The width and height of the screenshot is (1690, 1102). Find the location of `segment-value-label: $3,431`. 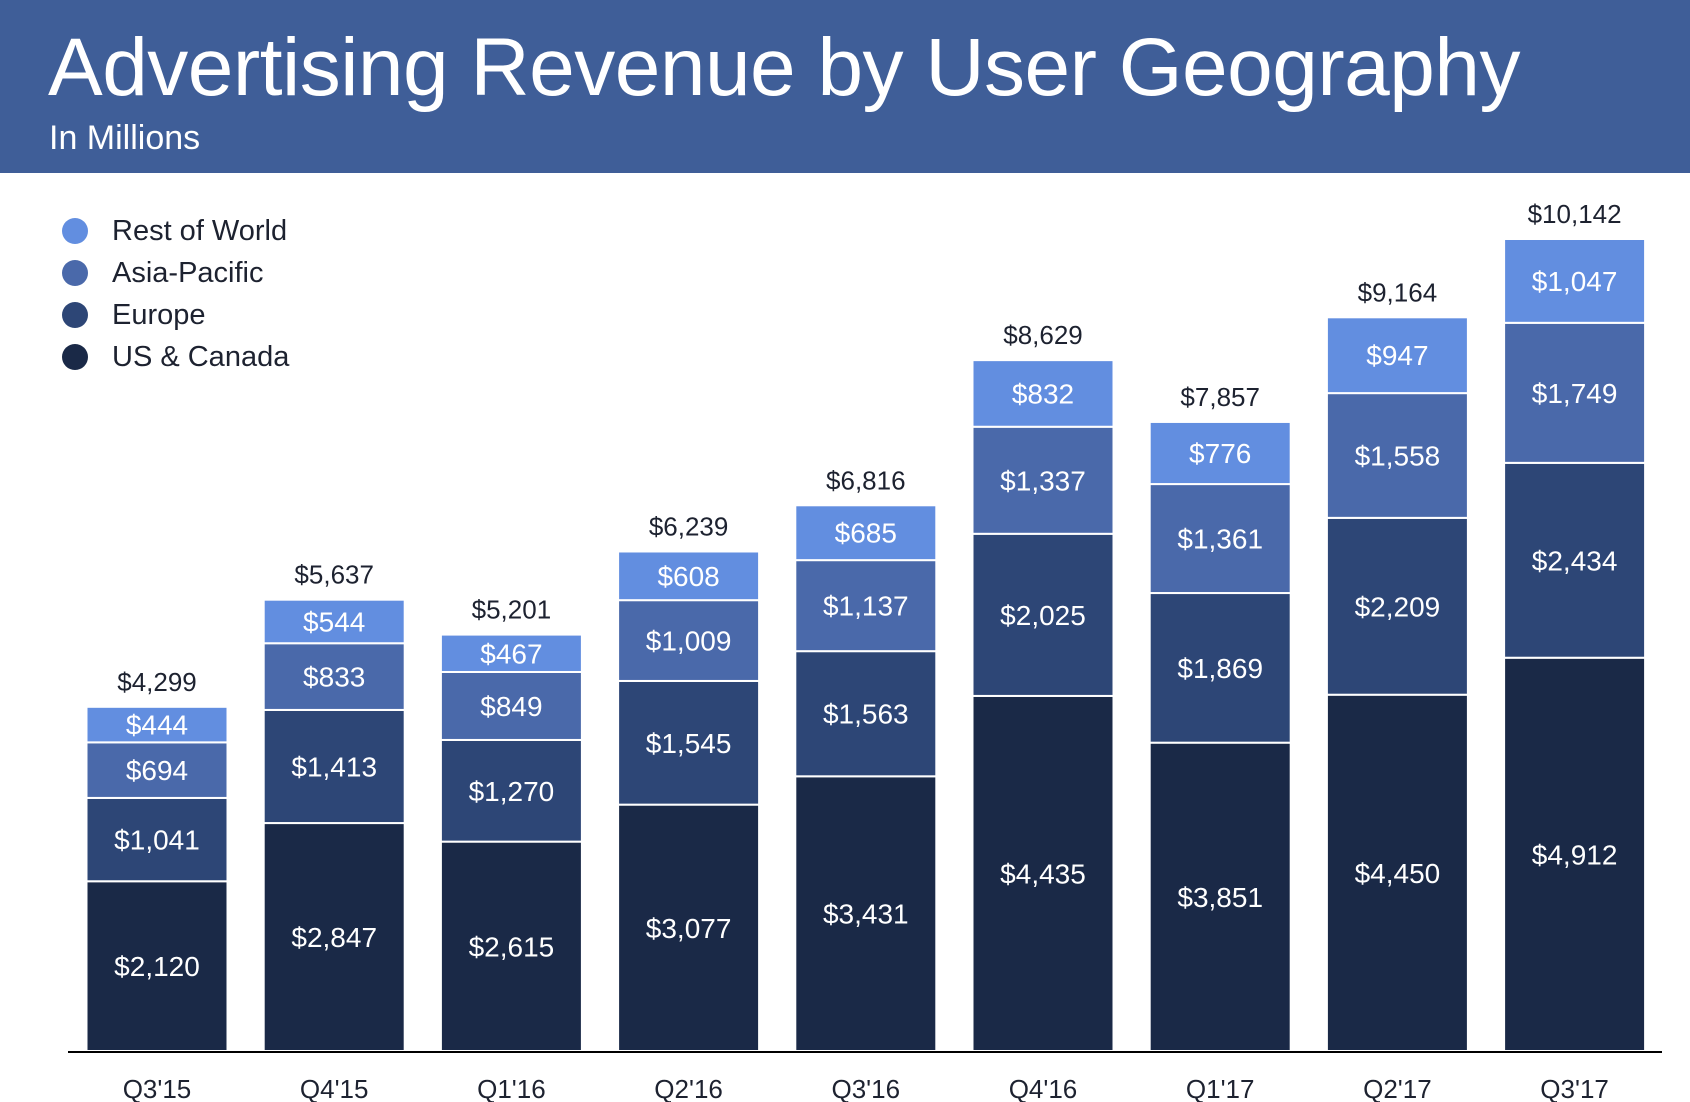

segment-value-label: $3,431 is located at coordinates (866, 914).